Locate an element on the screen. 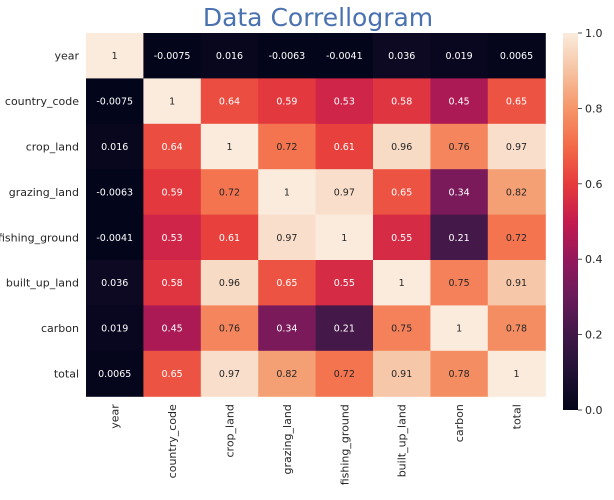 Image resolution: width=614 pixels, height=500 pixels. cell-value-label: -0.0041 is located at coordinates (114, 238).